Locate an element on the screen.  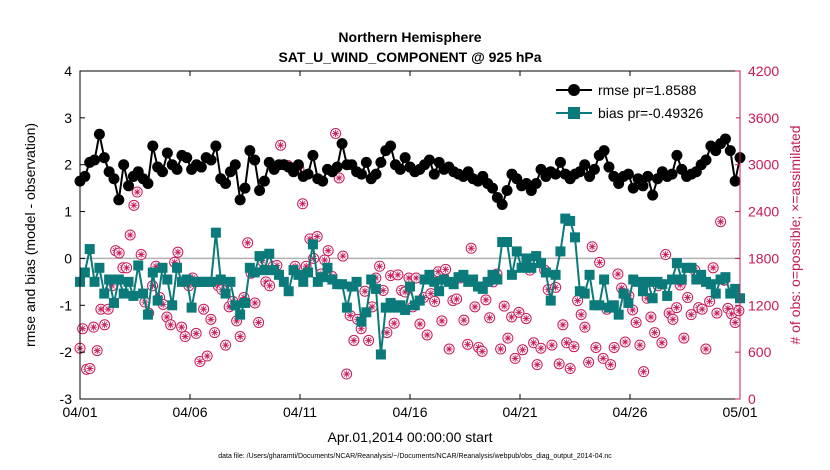
y-tick-label: -1 is located at coordinates (66, 305).